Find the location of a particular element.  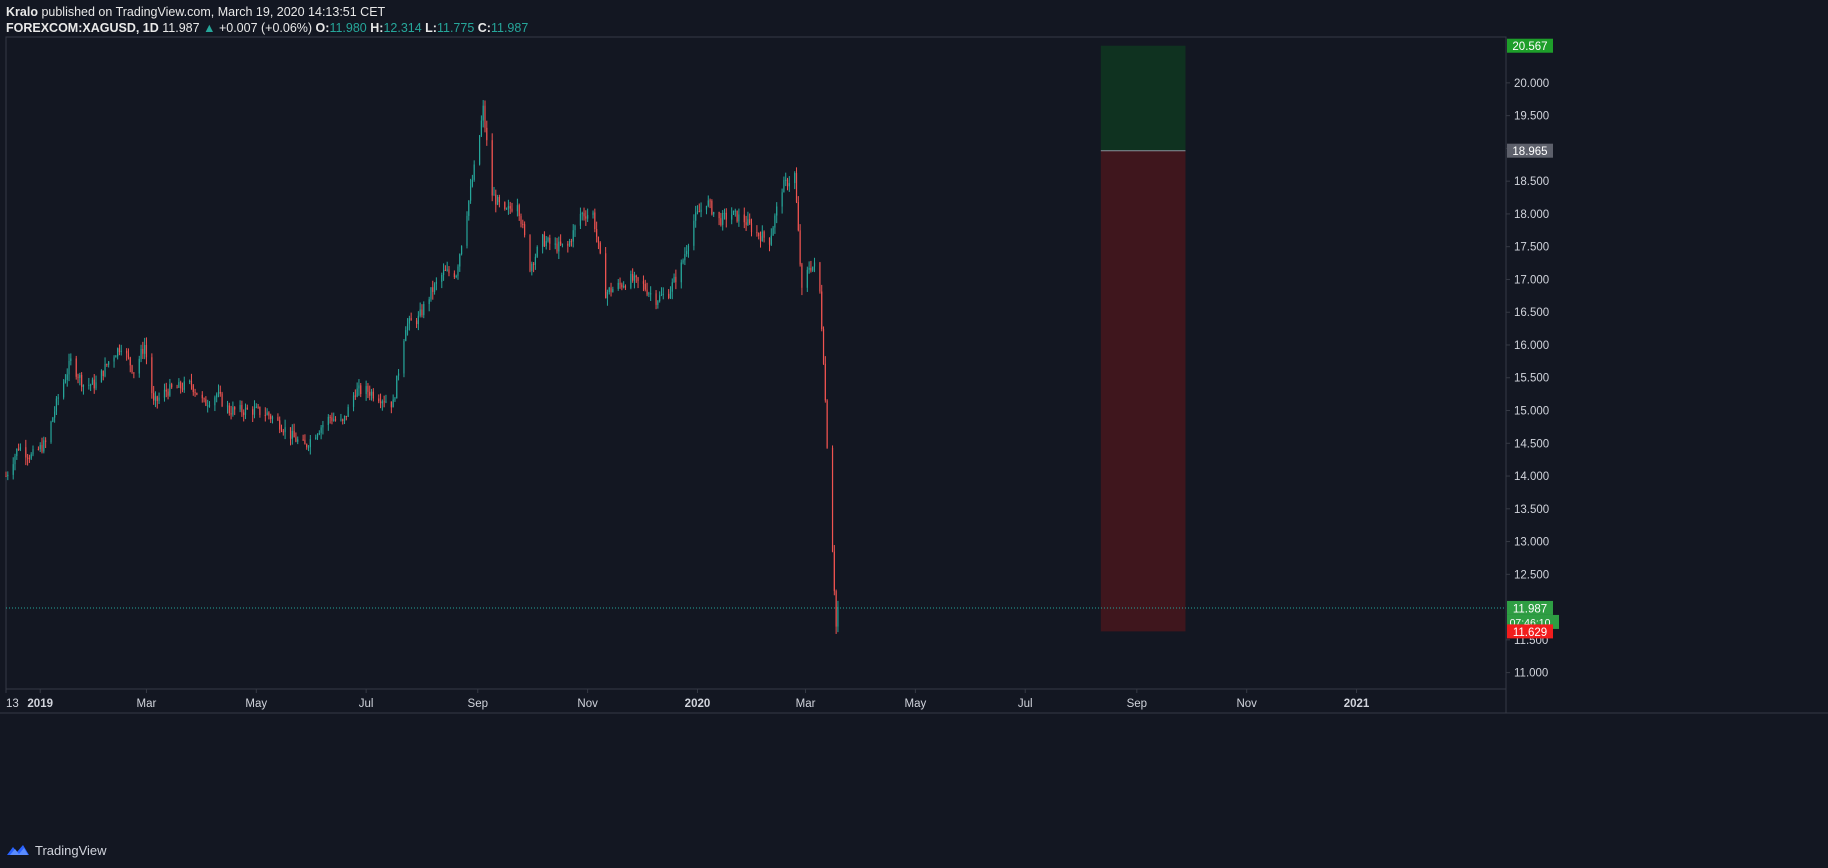

y-tick-label: 20.000 is located at coordinates (1531, 84).